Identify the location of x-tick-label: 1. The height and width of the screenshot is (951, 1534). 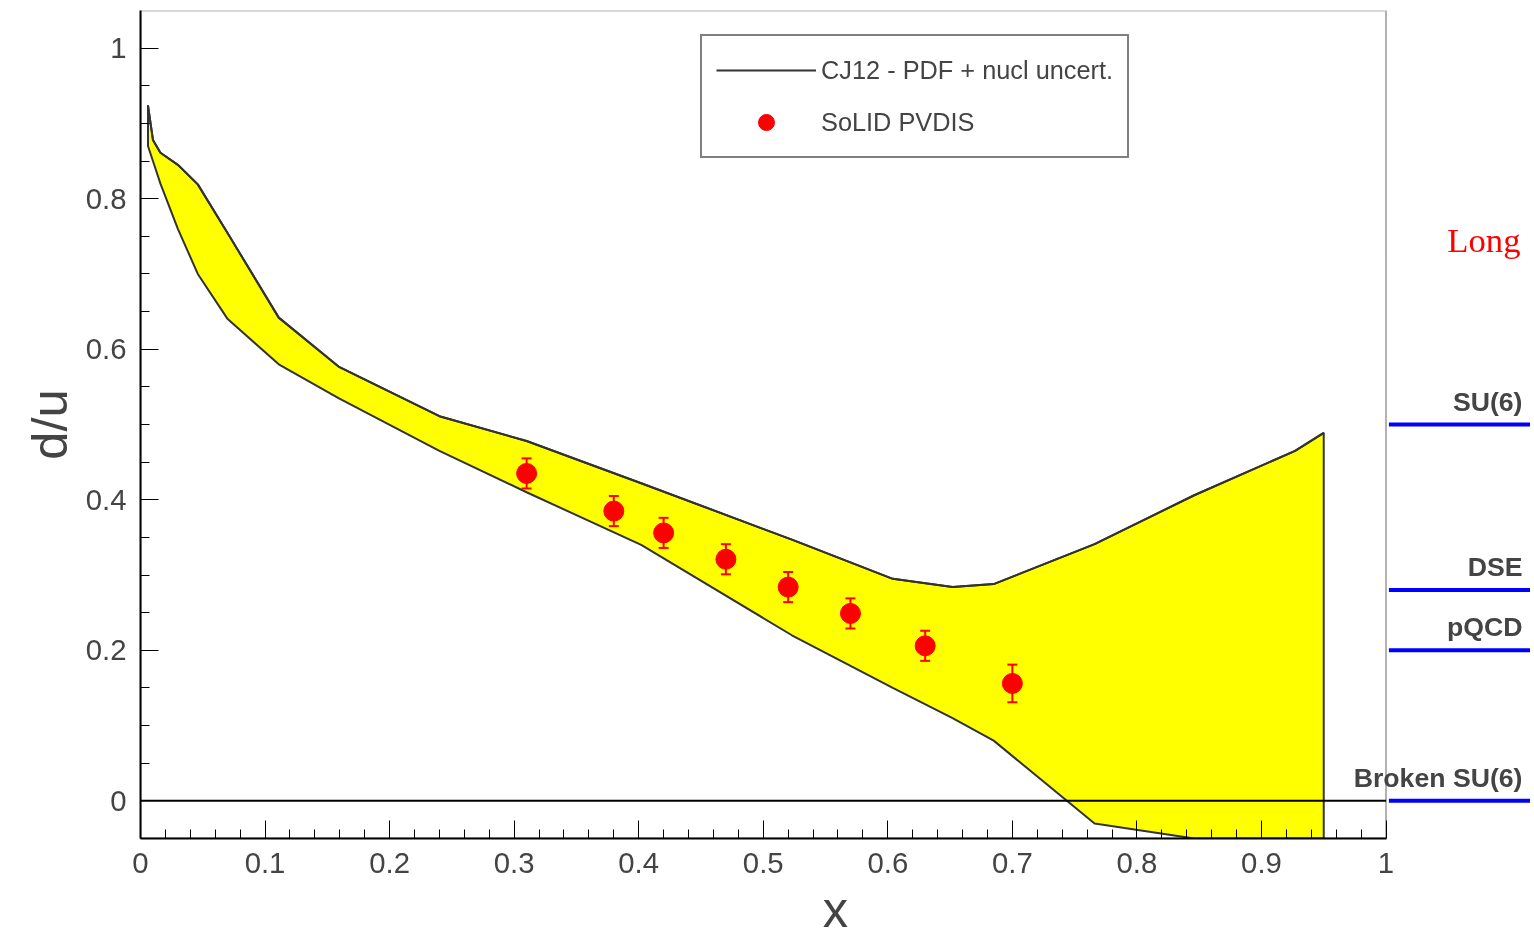
(1386, 862).